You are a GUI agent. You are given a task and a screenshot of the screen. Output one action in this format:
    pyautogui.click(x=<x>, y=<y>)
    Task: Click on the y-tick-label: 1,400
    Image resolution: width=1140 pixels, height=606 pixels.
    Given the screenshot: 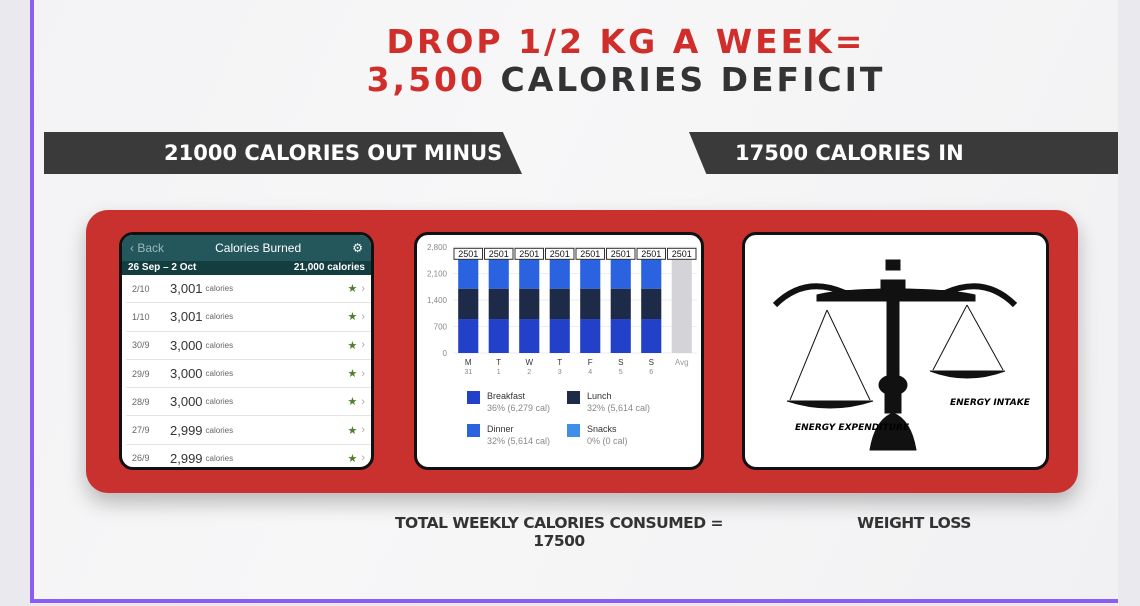 What is the action you would take?
    pyautogui.click(x=437, y=300)
    